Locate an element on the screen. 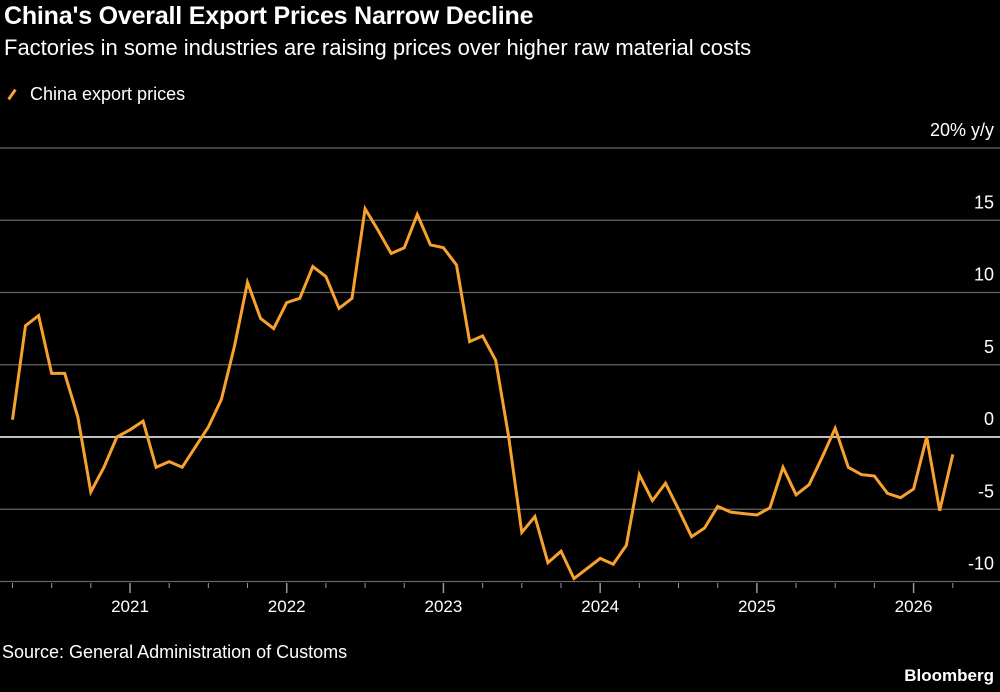  y-tick-label: 20% y/y is located at coordinates (962, 130).